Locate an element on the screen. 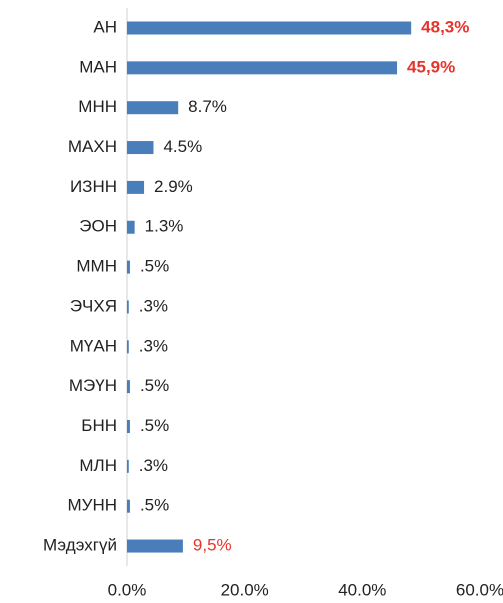 The height and width of the screenshot is (603, 503). category-label: МАХН is located at coordinates (92, 146).